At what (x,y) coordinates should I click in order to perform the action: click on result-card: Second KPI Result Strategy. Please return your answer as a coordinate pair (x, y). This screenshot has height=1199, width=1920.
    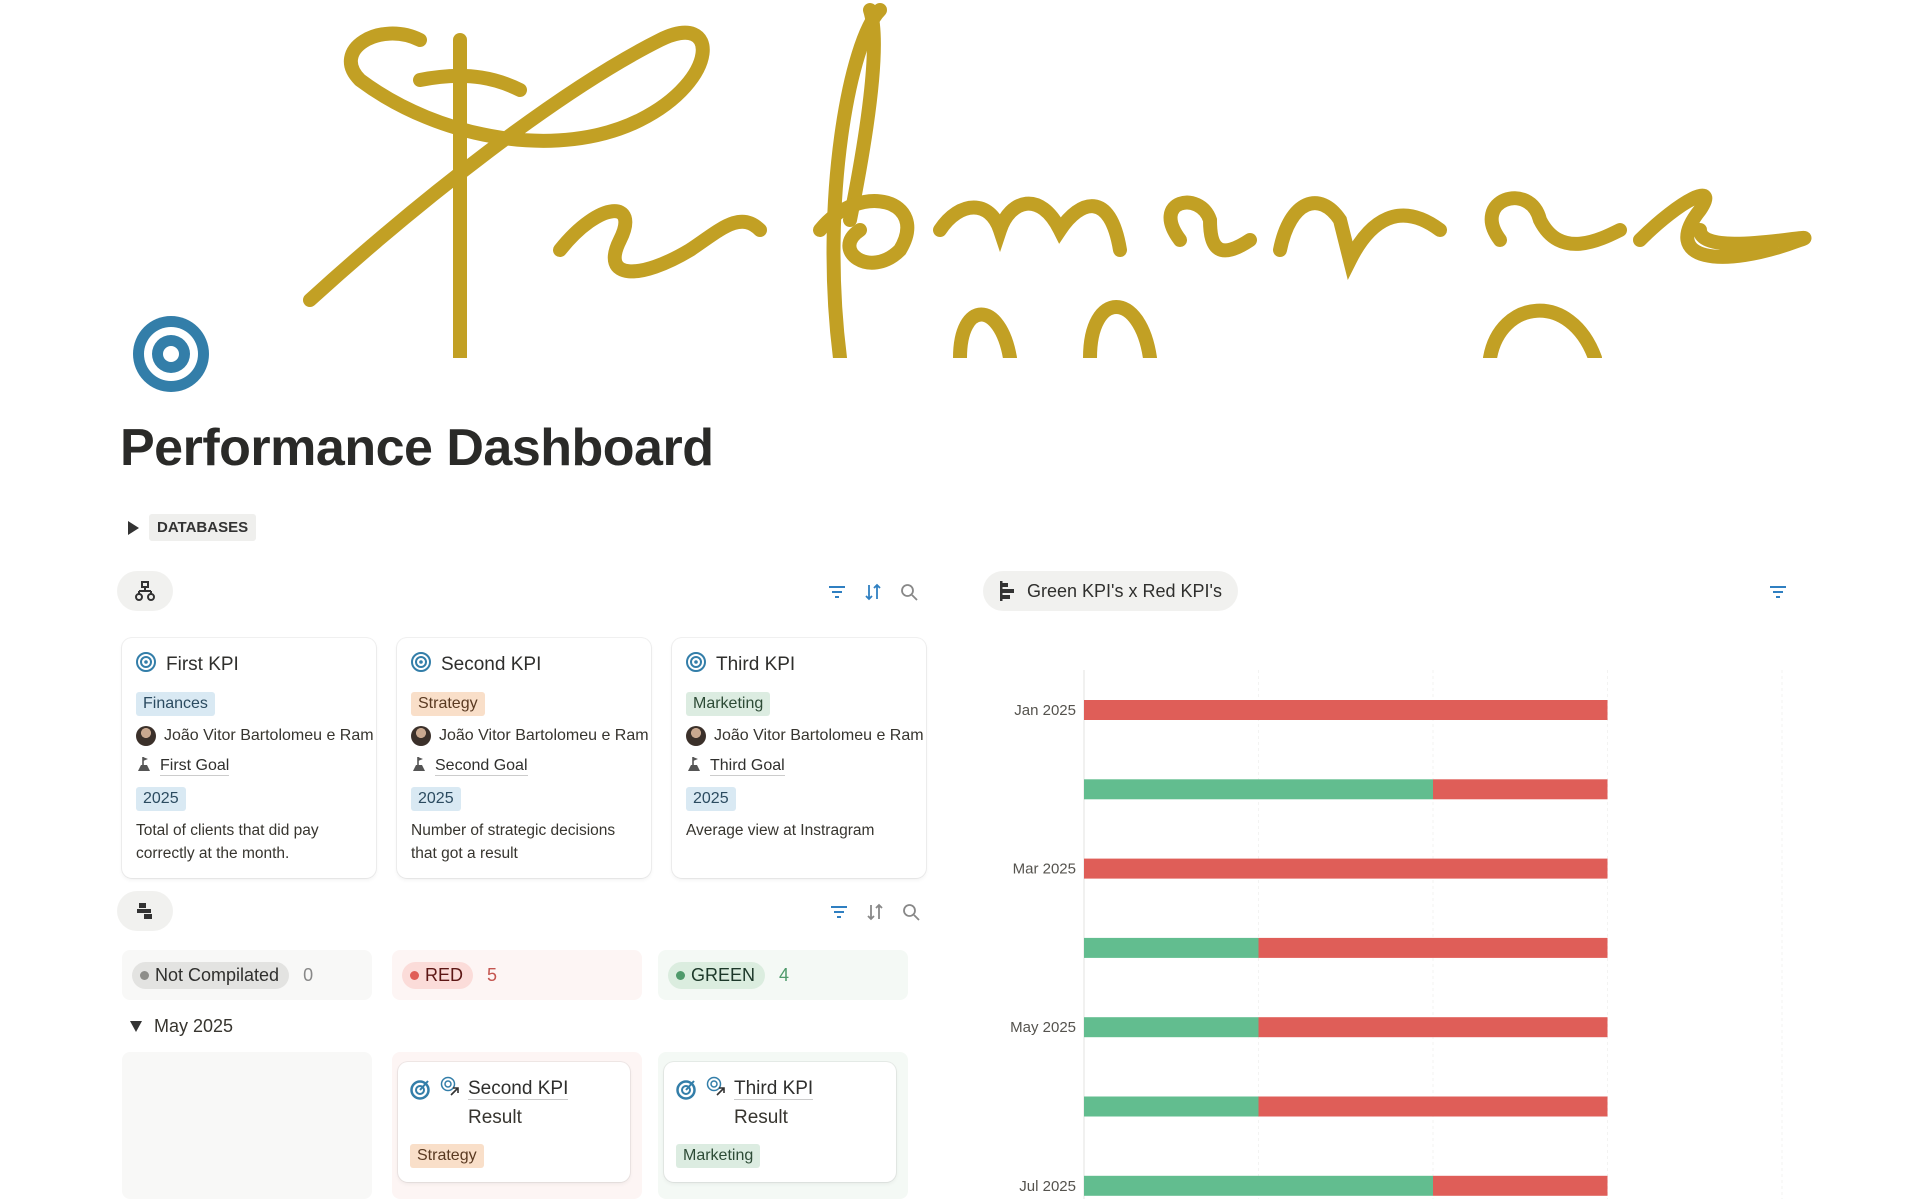
    Looking at the image, I should click on (514, 1122).